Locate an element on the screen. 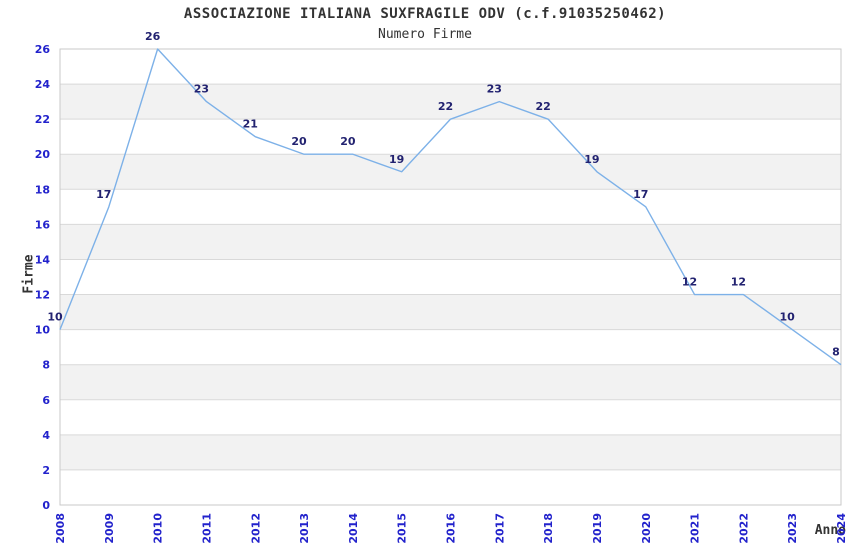  x-tick-label: 2017 is located at coordinates (499, 528).